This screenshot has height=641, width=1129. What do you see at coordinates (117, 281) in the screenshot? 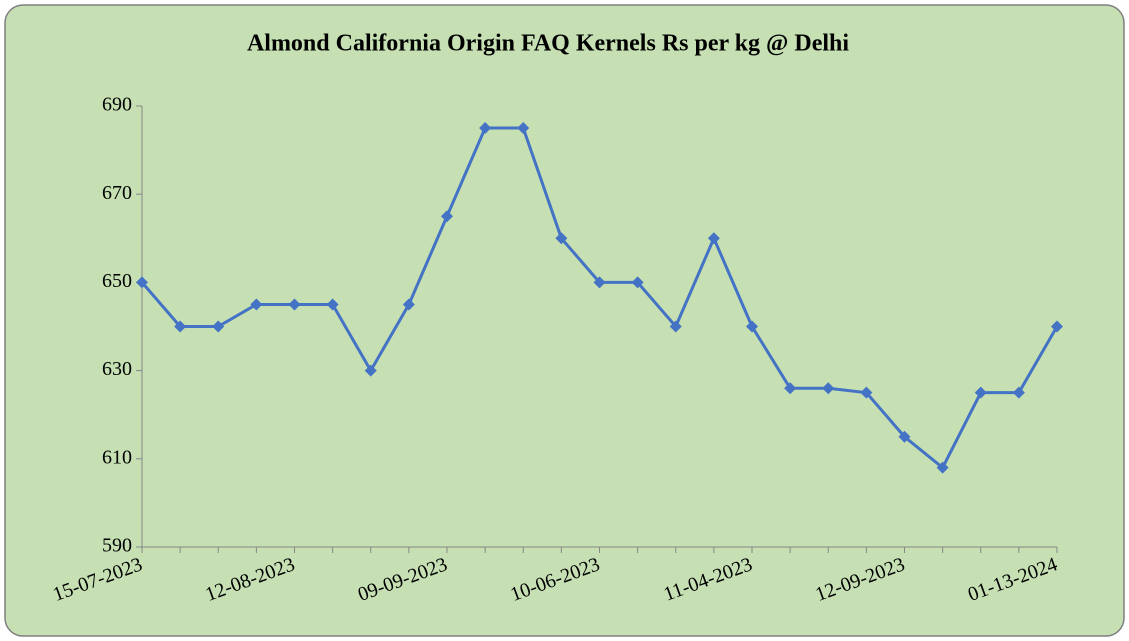
I see `y-tick-label: 650` at bounding box center [117, 281].